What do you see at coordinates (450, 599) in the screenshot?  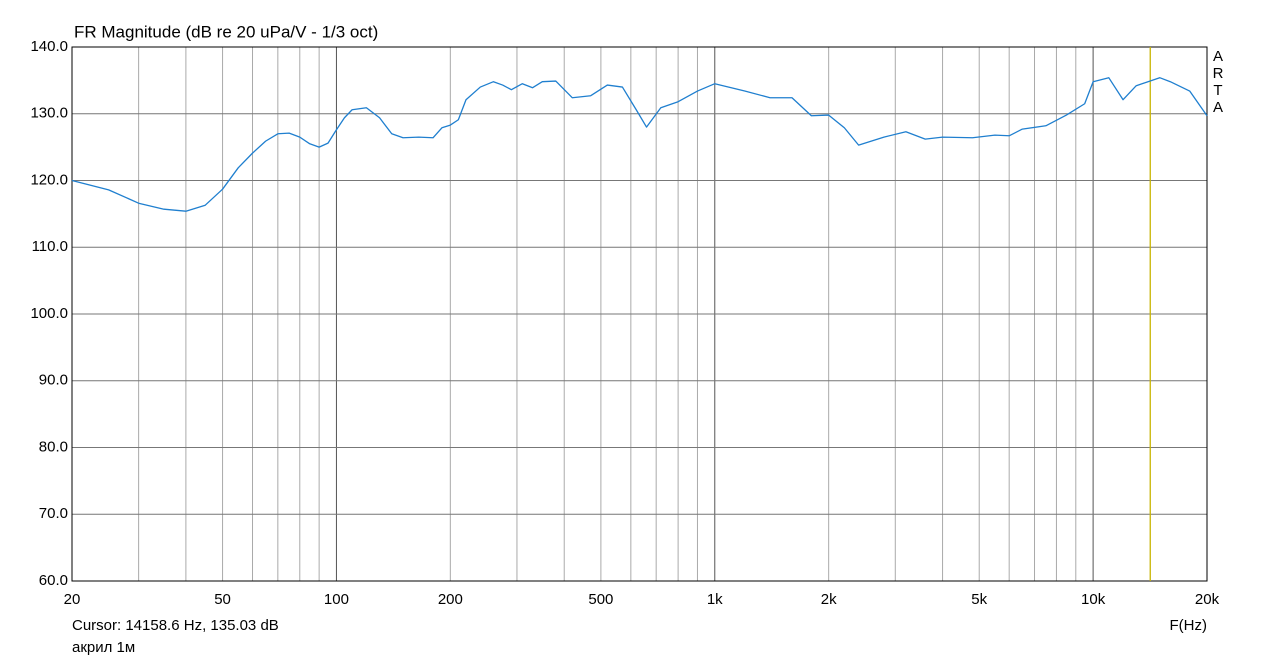 I see `x-tick-label: 200` at bounding box center [450, 599].